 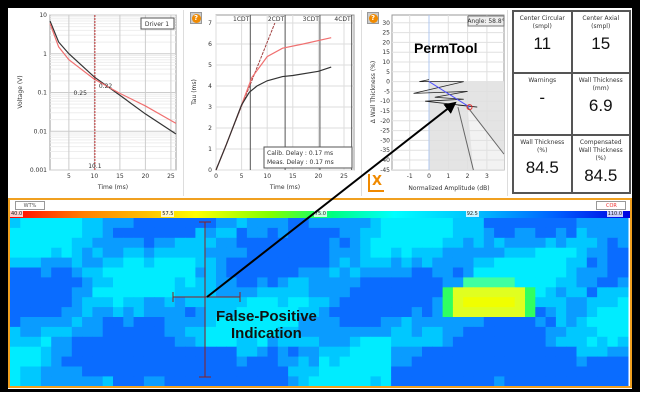 I want to click on y-tick-label: -25, so click(x=385, y=131).